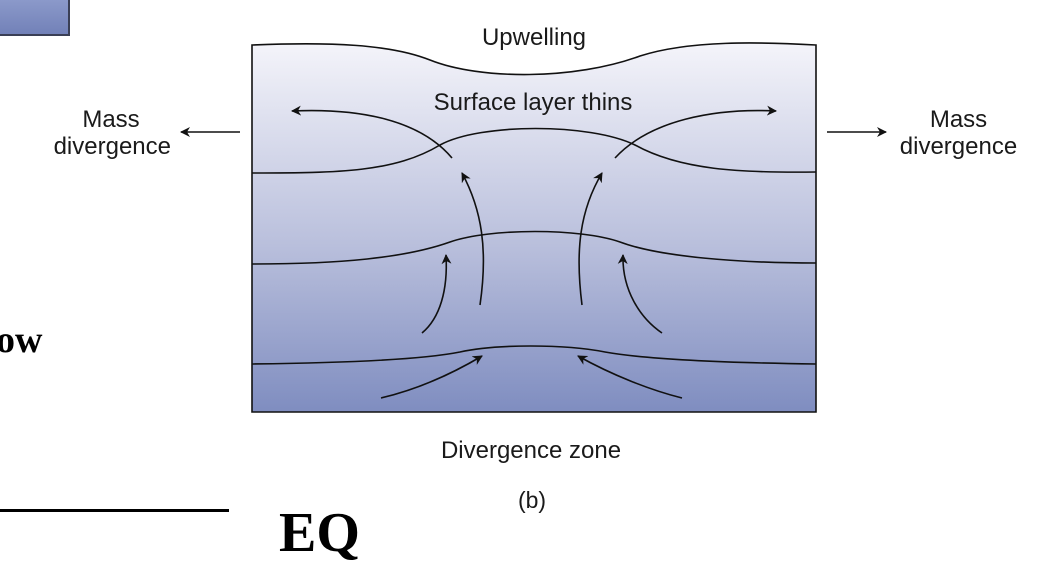 The height and width of the screenshot is (569, 1058). What do you see at coordinates (114, 510) in the screenshot?
I see `equator-line` at bounding box center [114, 510].